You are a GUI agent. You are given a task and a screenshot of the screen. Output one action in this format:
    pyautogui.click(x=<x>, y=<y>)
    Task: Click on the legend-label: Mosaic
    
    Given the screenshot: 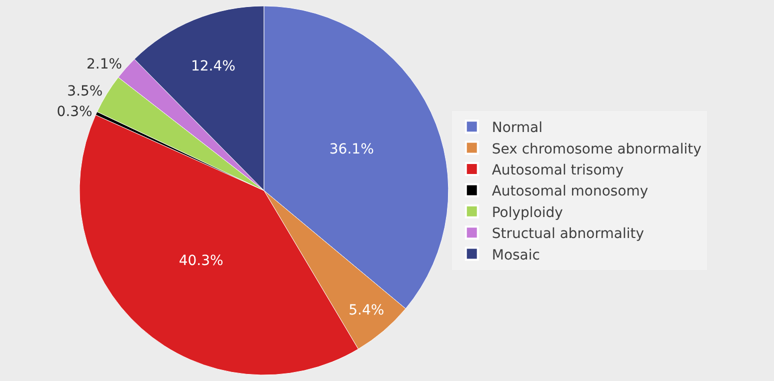 What is the action you would take?
    pyautogui.click(x=516, y=255)
    